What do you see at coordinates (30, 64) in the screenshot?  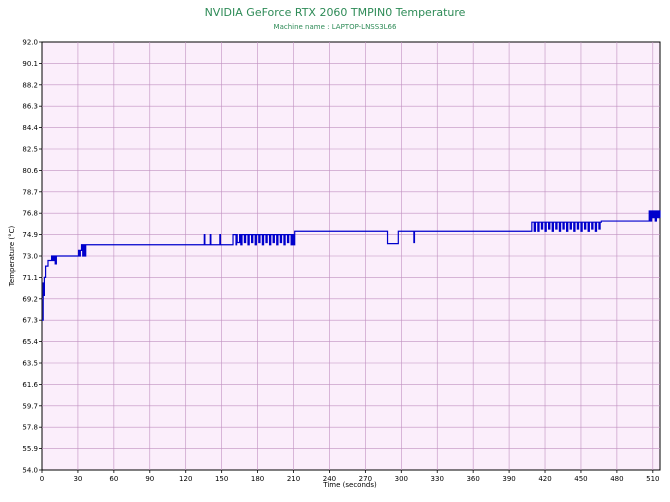 I see `y-tick-label: 90.1` at bounding box center [30, 64].